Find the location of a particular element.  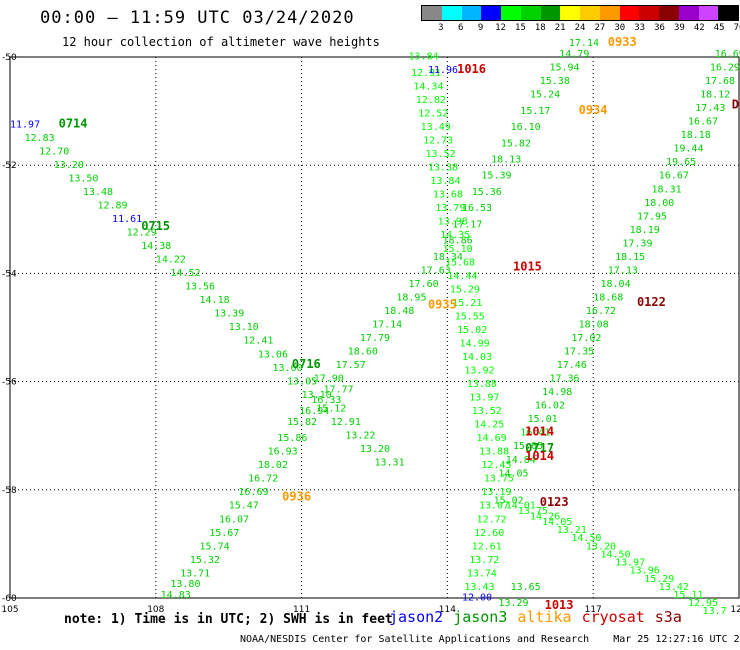

y-tick-label: -54 is located at coordinates (9, 274).